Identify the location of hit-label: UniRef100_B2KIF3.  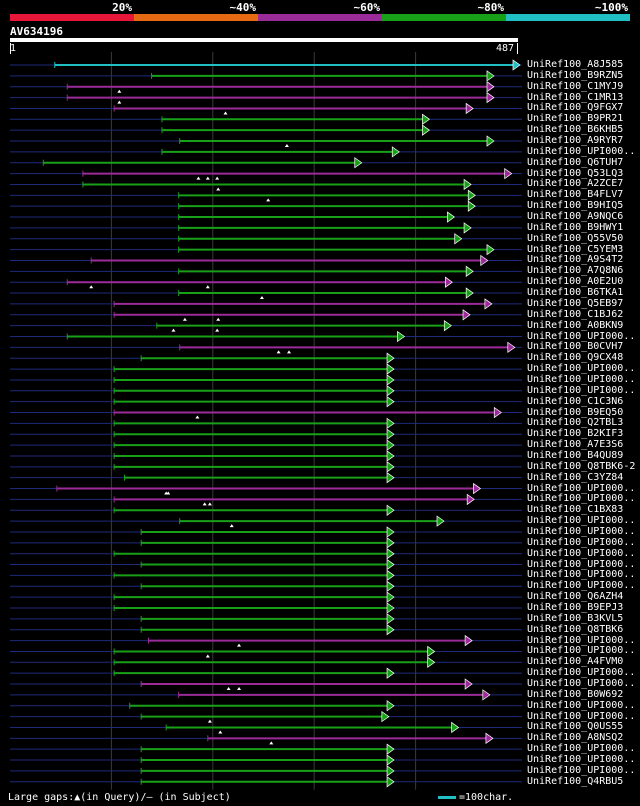
(575, 434).